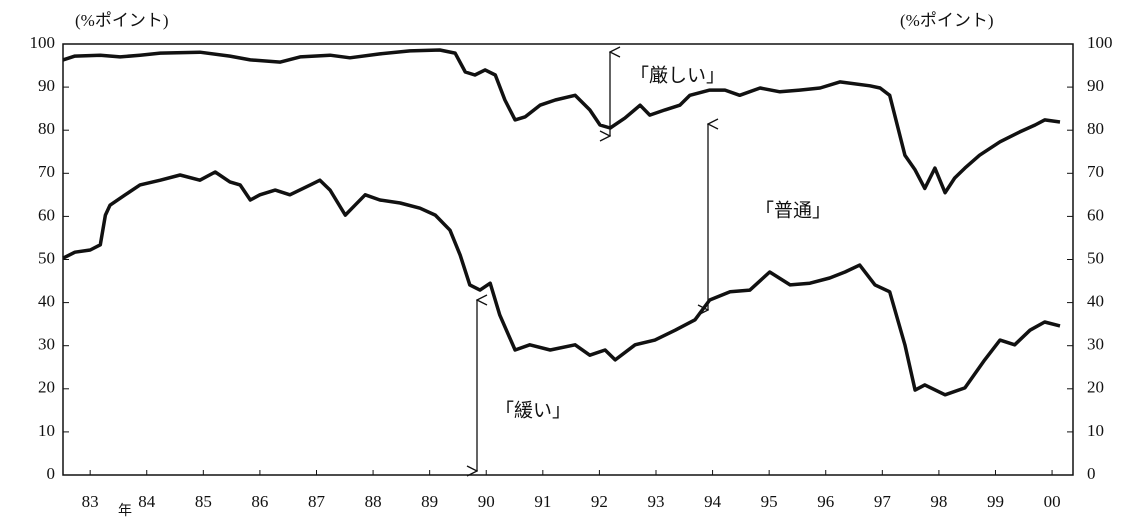 Image resolution: width=1123 pixels, height=520 pixels. What do you see at coordinates (995, 501) in the screenshot?
I see `x-tick-label: 99` at bounding box center [995, 501].